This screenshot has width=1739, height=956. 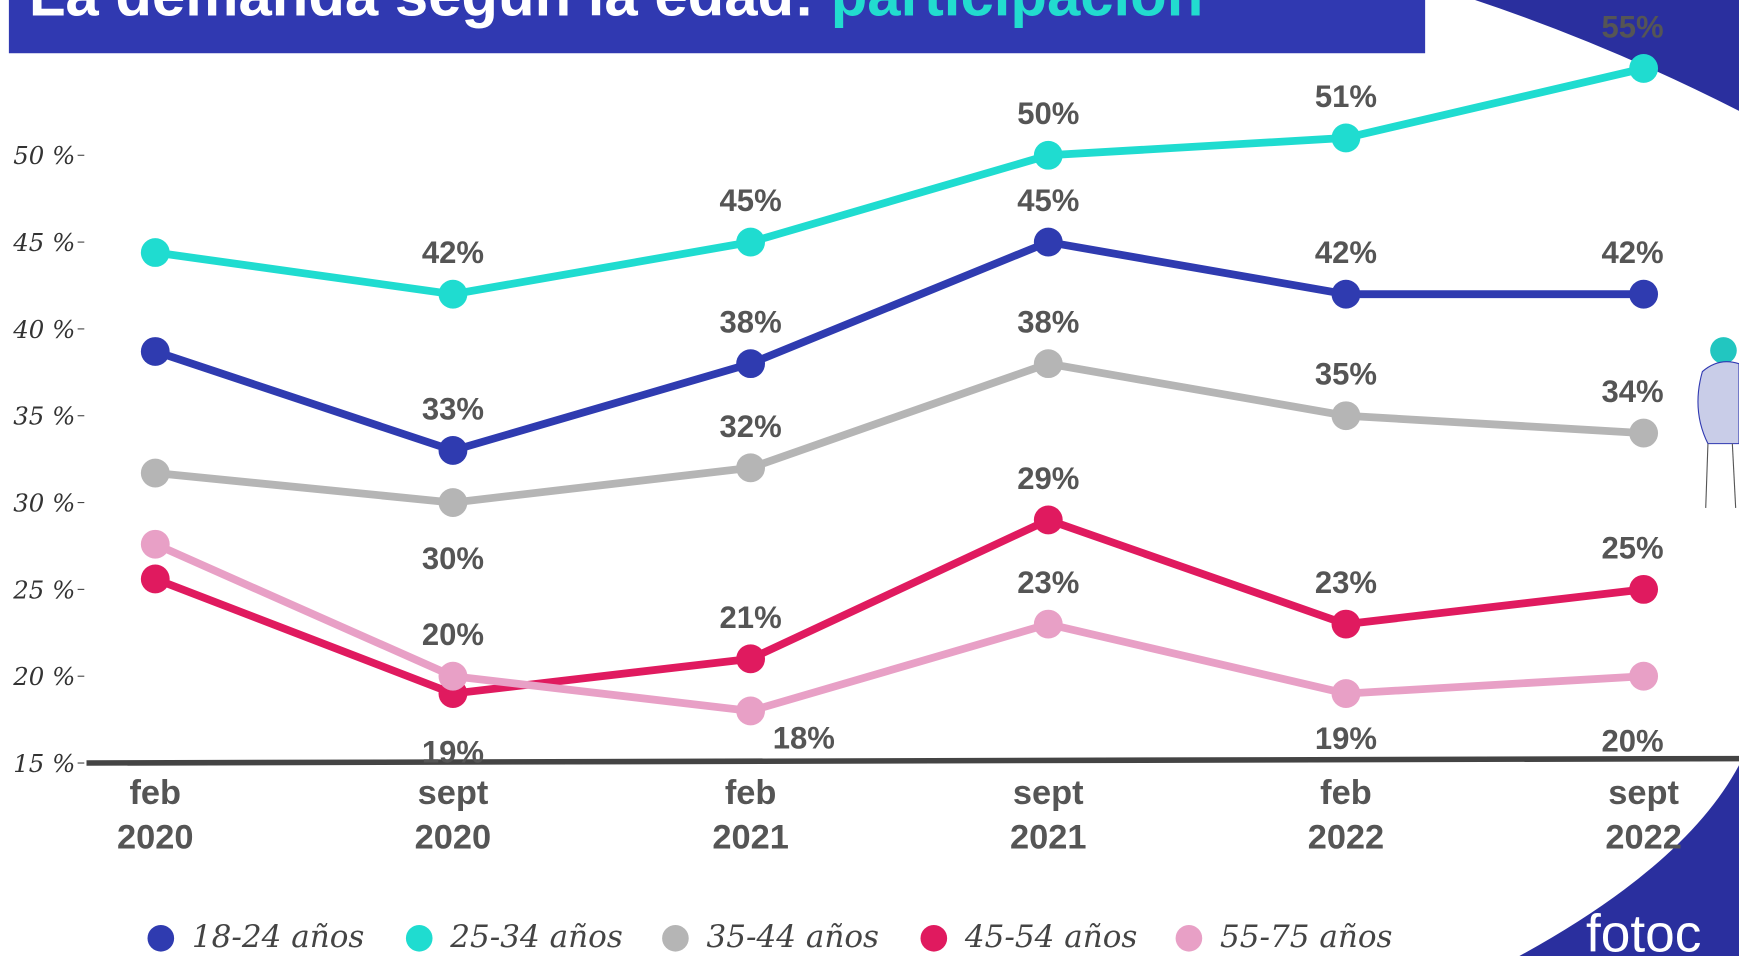 I want to click on x-tick-box: sept 2020, so click(x=453, y=815).